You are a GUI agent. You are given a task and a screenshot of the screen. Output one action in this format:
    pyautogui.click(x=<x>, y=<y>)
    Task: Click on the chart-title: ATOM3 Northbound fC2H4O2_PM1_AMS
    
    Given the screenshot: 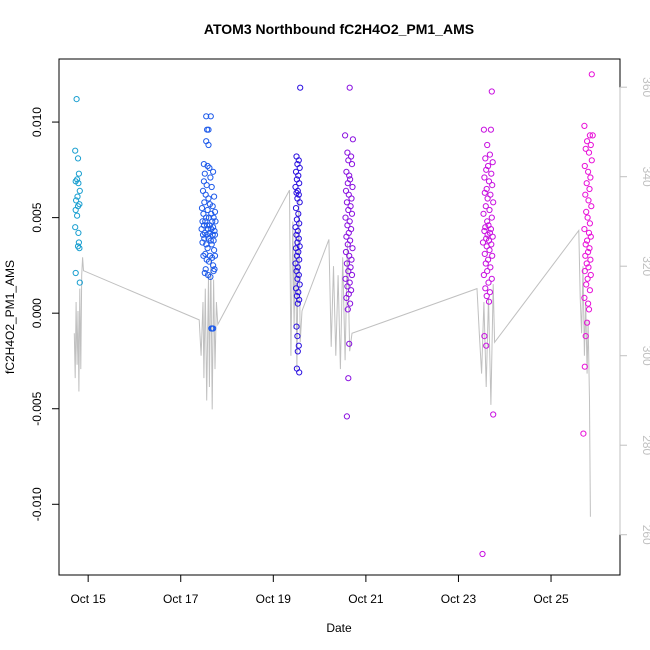 What is the action you would take?
    pyautogui.click(x=339, y=29)
    